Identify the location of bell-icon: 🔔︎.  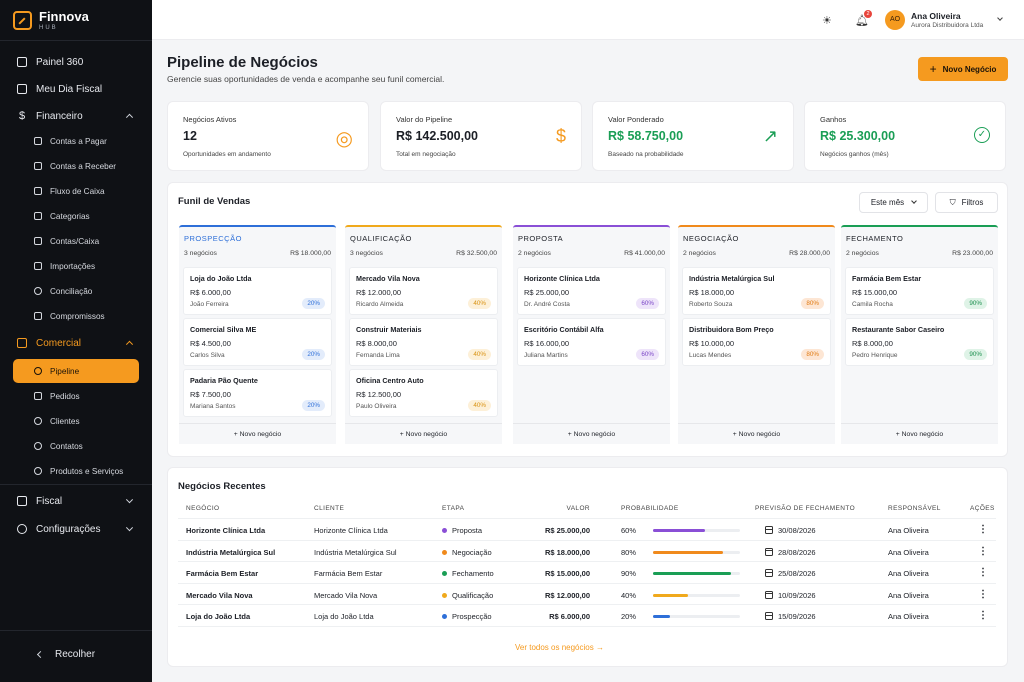
(862, 21).